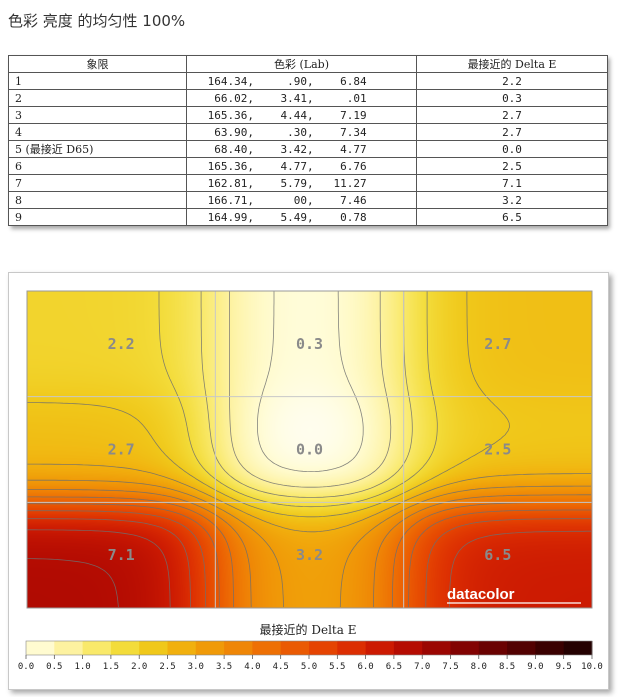  What do you see at coordinates (512, 149) in the screenshot?
I see `delta-e-cell: 0.0` at bounding box center [512, 149].